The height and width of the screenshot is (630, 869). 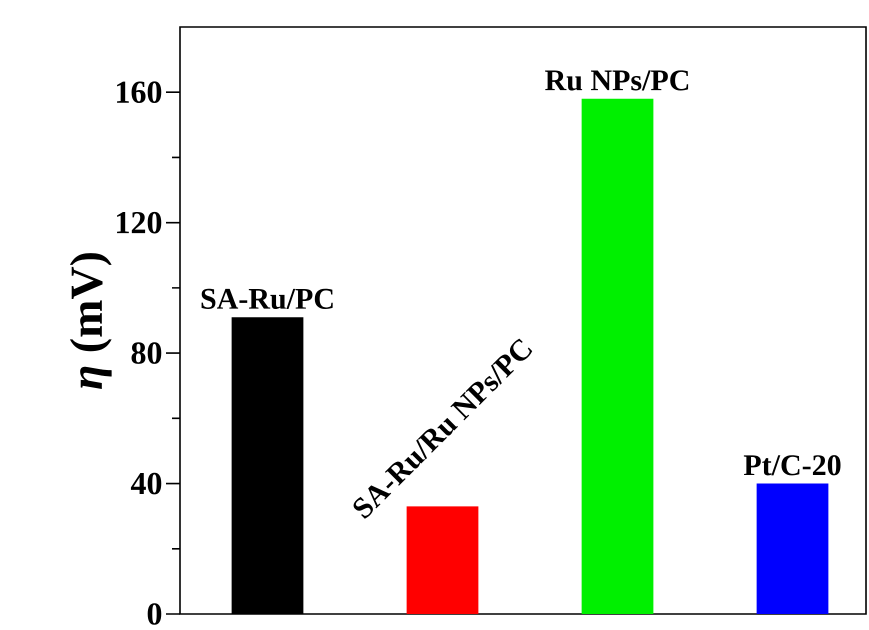 I want to click on y-tick-label: 0, so click(x=155, y=614).